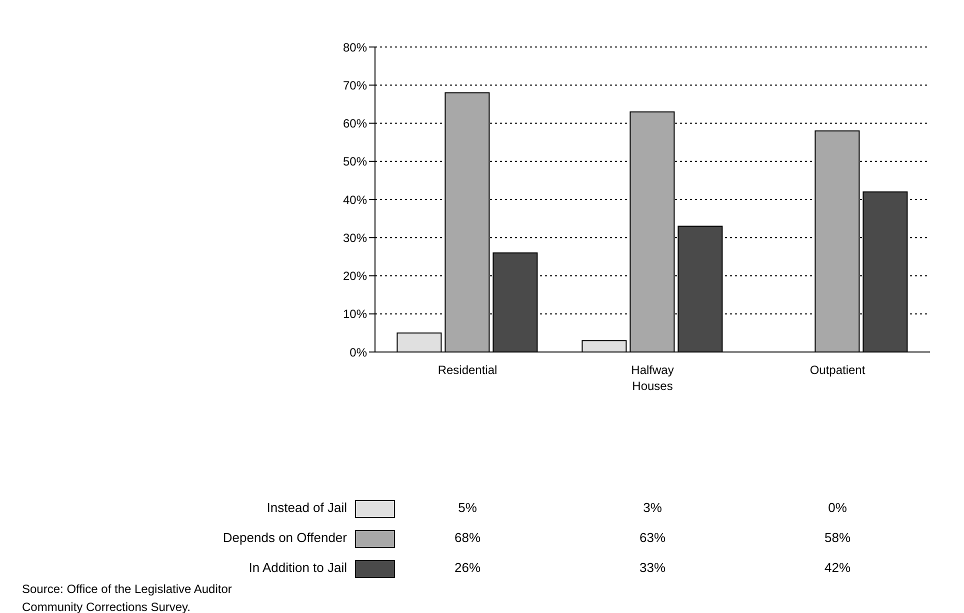 Image resolution: width=964 pixels, height=613 pixels. I want to click on data-label: 68%, so click(467, 537).